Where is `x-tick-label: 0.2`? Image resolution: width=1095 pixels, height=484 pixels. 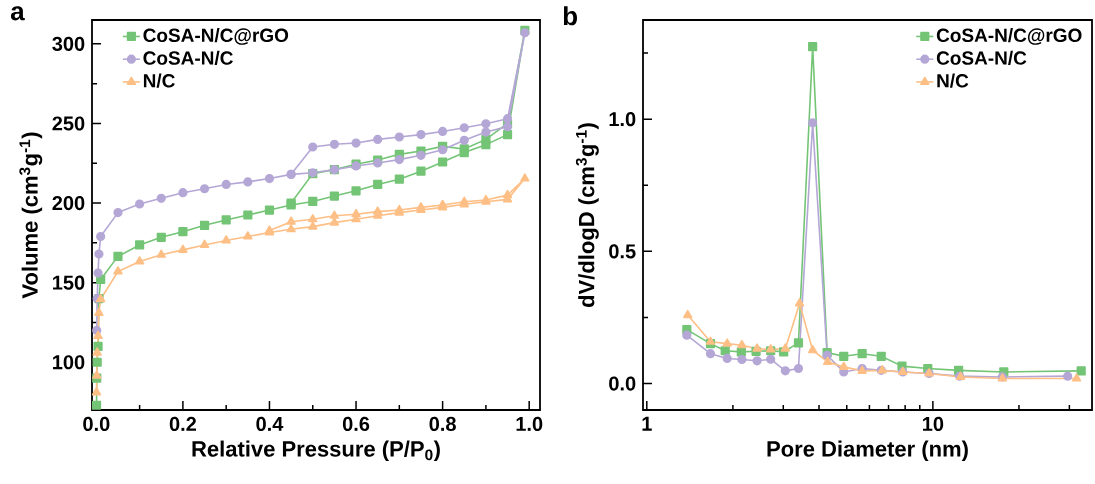
x-tick-label: 0.2 is located at coordinates (183, 424).